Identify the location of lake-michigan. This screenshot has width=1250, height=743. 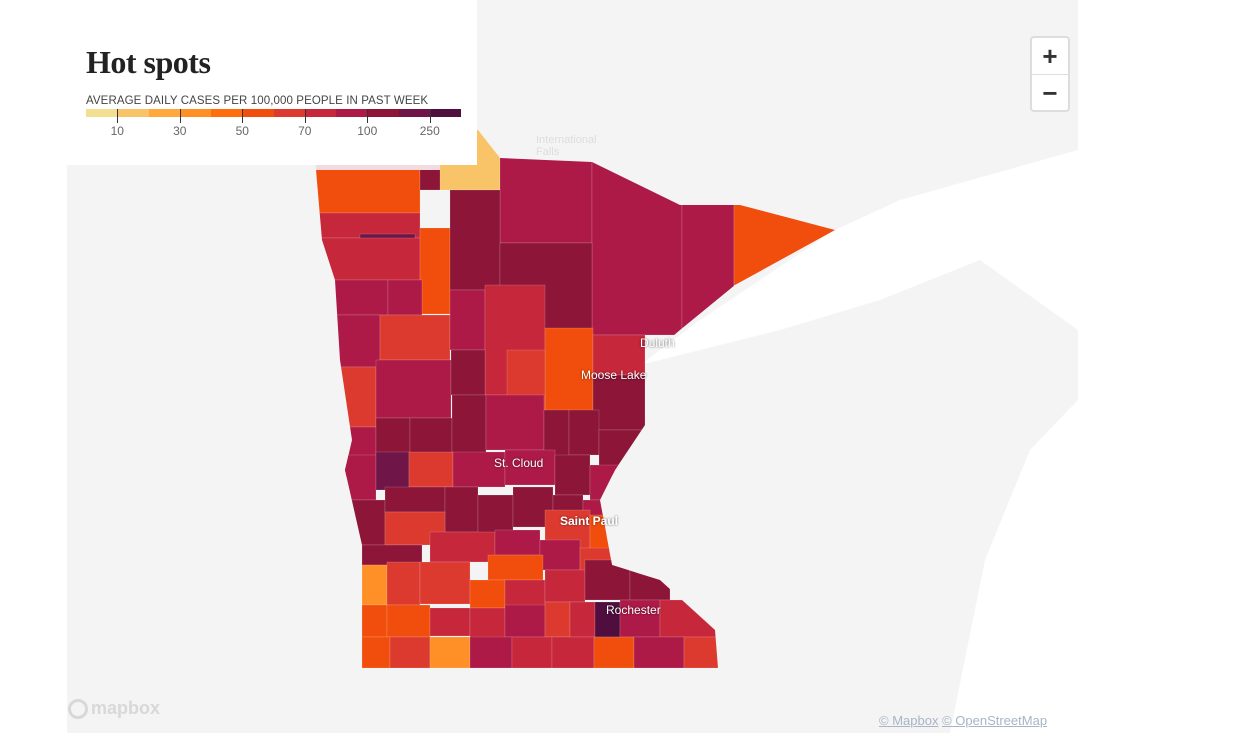
(1014, 566).